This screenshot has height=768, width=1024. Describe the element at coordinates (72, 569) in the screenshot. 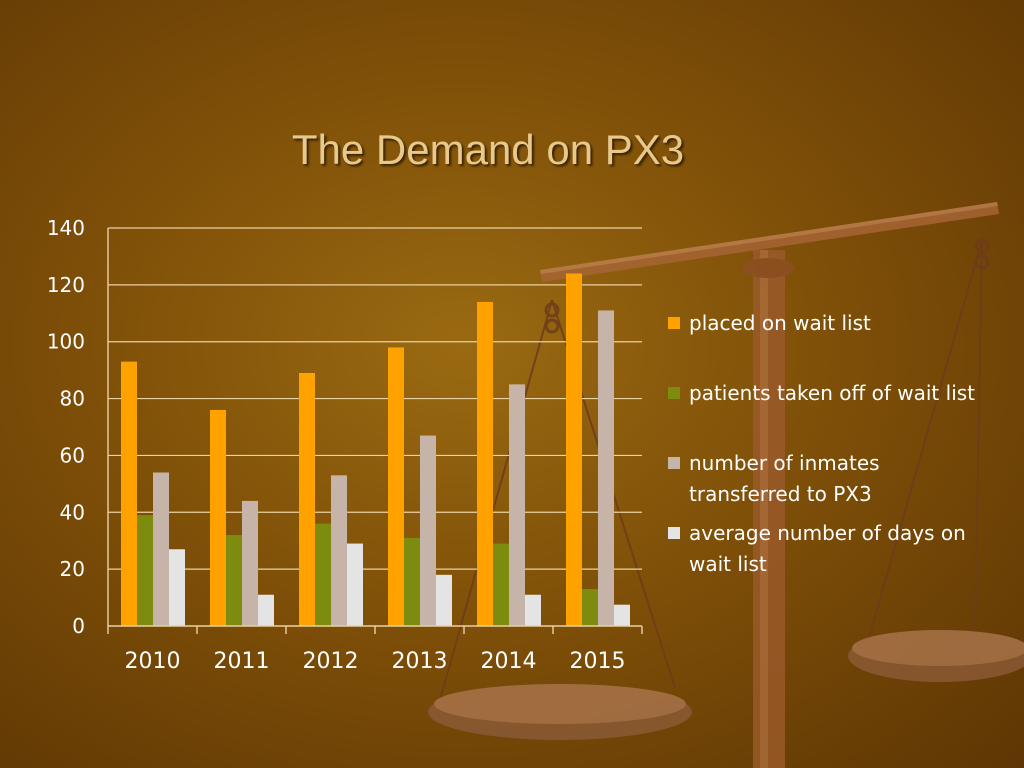

I see `y-tick-label: 20` at that location.